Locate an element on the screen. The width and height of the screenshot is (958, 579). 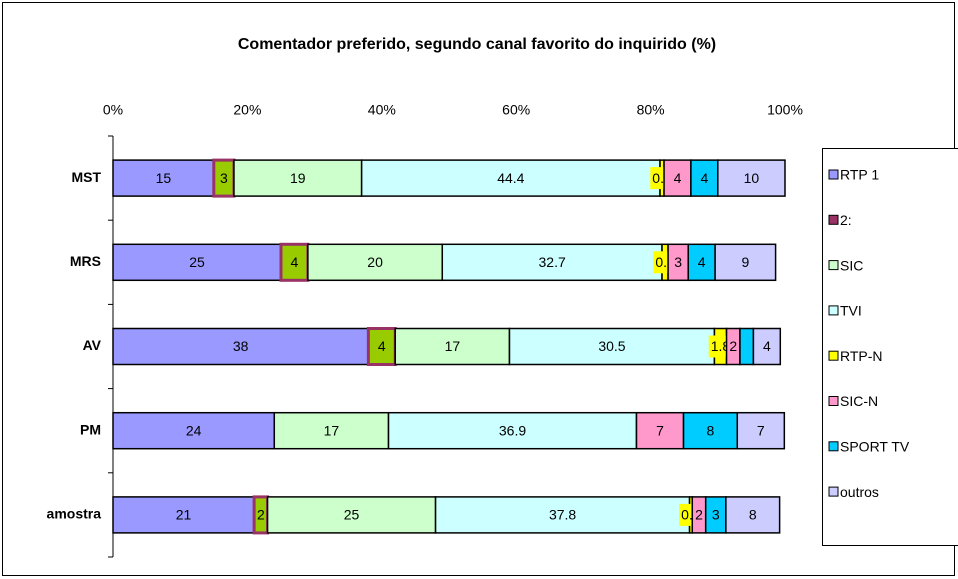
x-tick-label: 40% is located at coordinates (382, 110).